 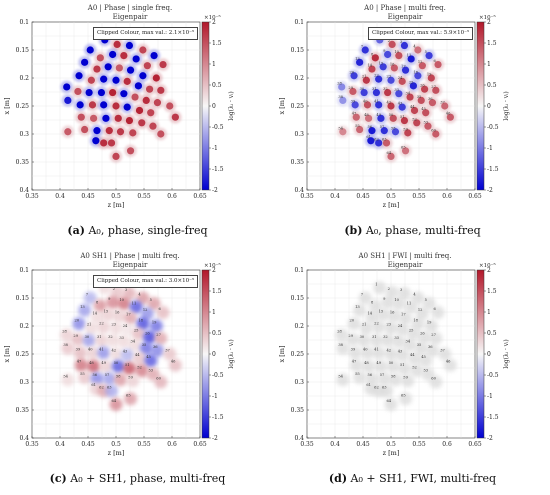 I want to click on sensor-label: 3, so click(x=401, y=42).